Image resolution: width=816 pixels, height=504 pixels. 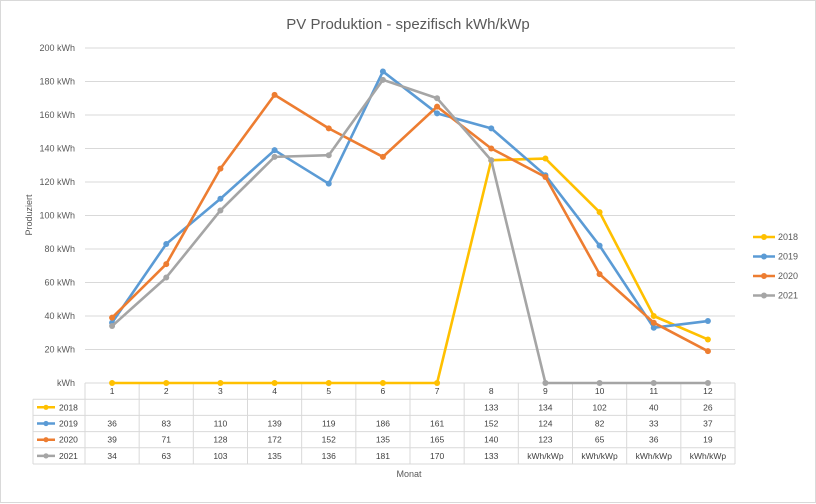 What do you see at coordinates (653, 391) in the screenshot?
I see `x-tick-label: 11` at bounding box center [653, 391].